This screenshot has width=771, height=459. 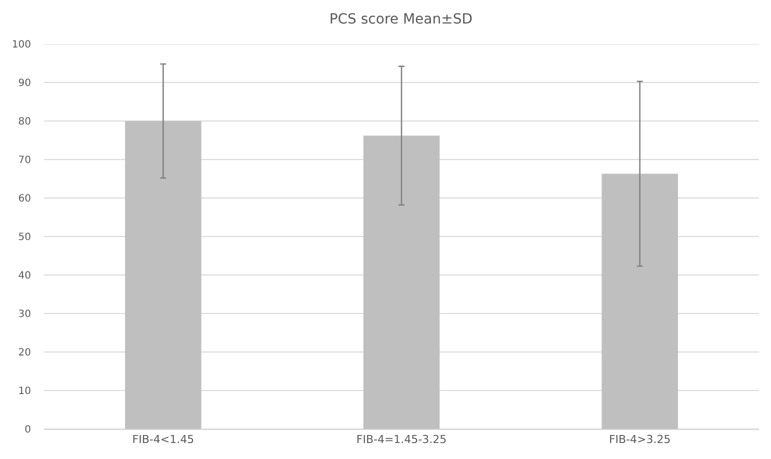 I want to click on y-tick-label: 60, so click(x=24, y=199).